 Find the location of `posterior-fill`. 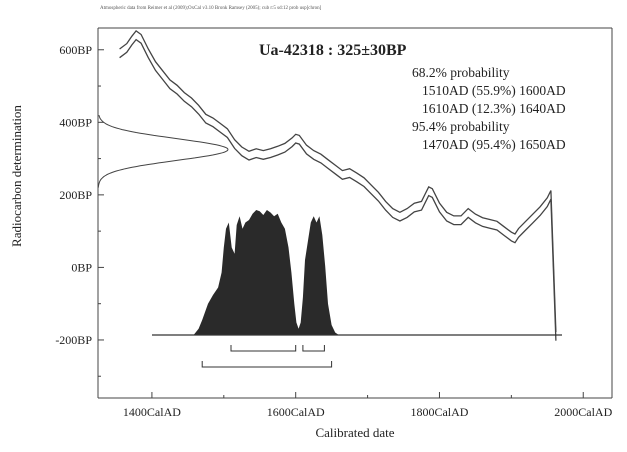

posterior-fill is located at coordinates (266, 272).